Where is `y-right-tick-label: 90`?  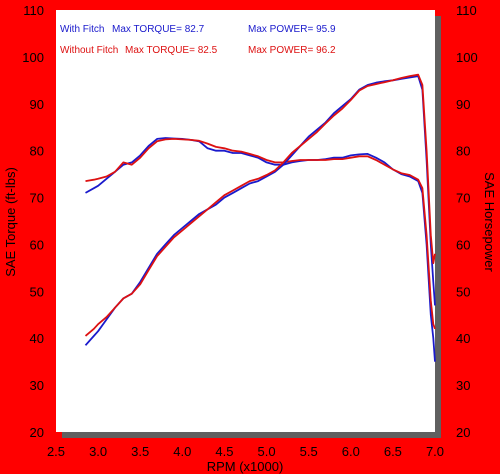 y-right-tick-label: 90 is located at coordinates (463, 104).